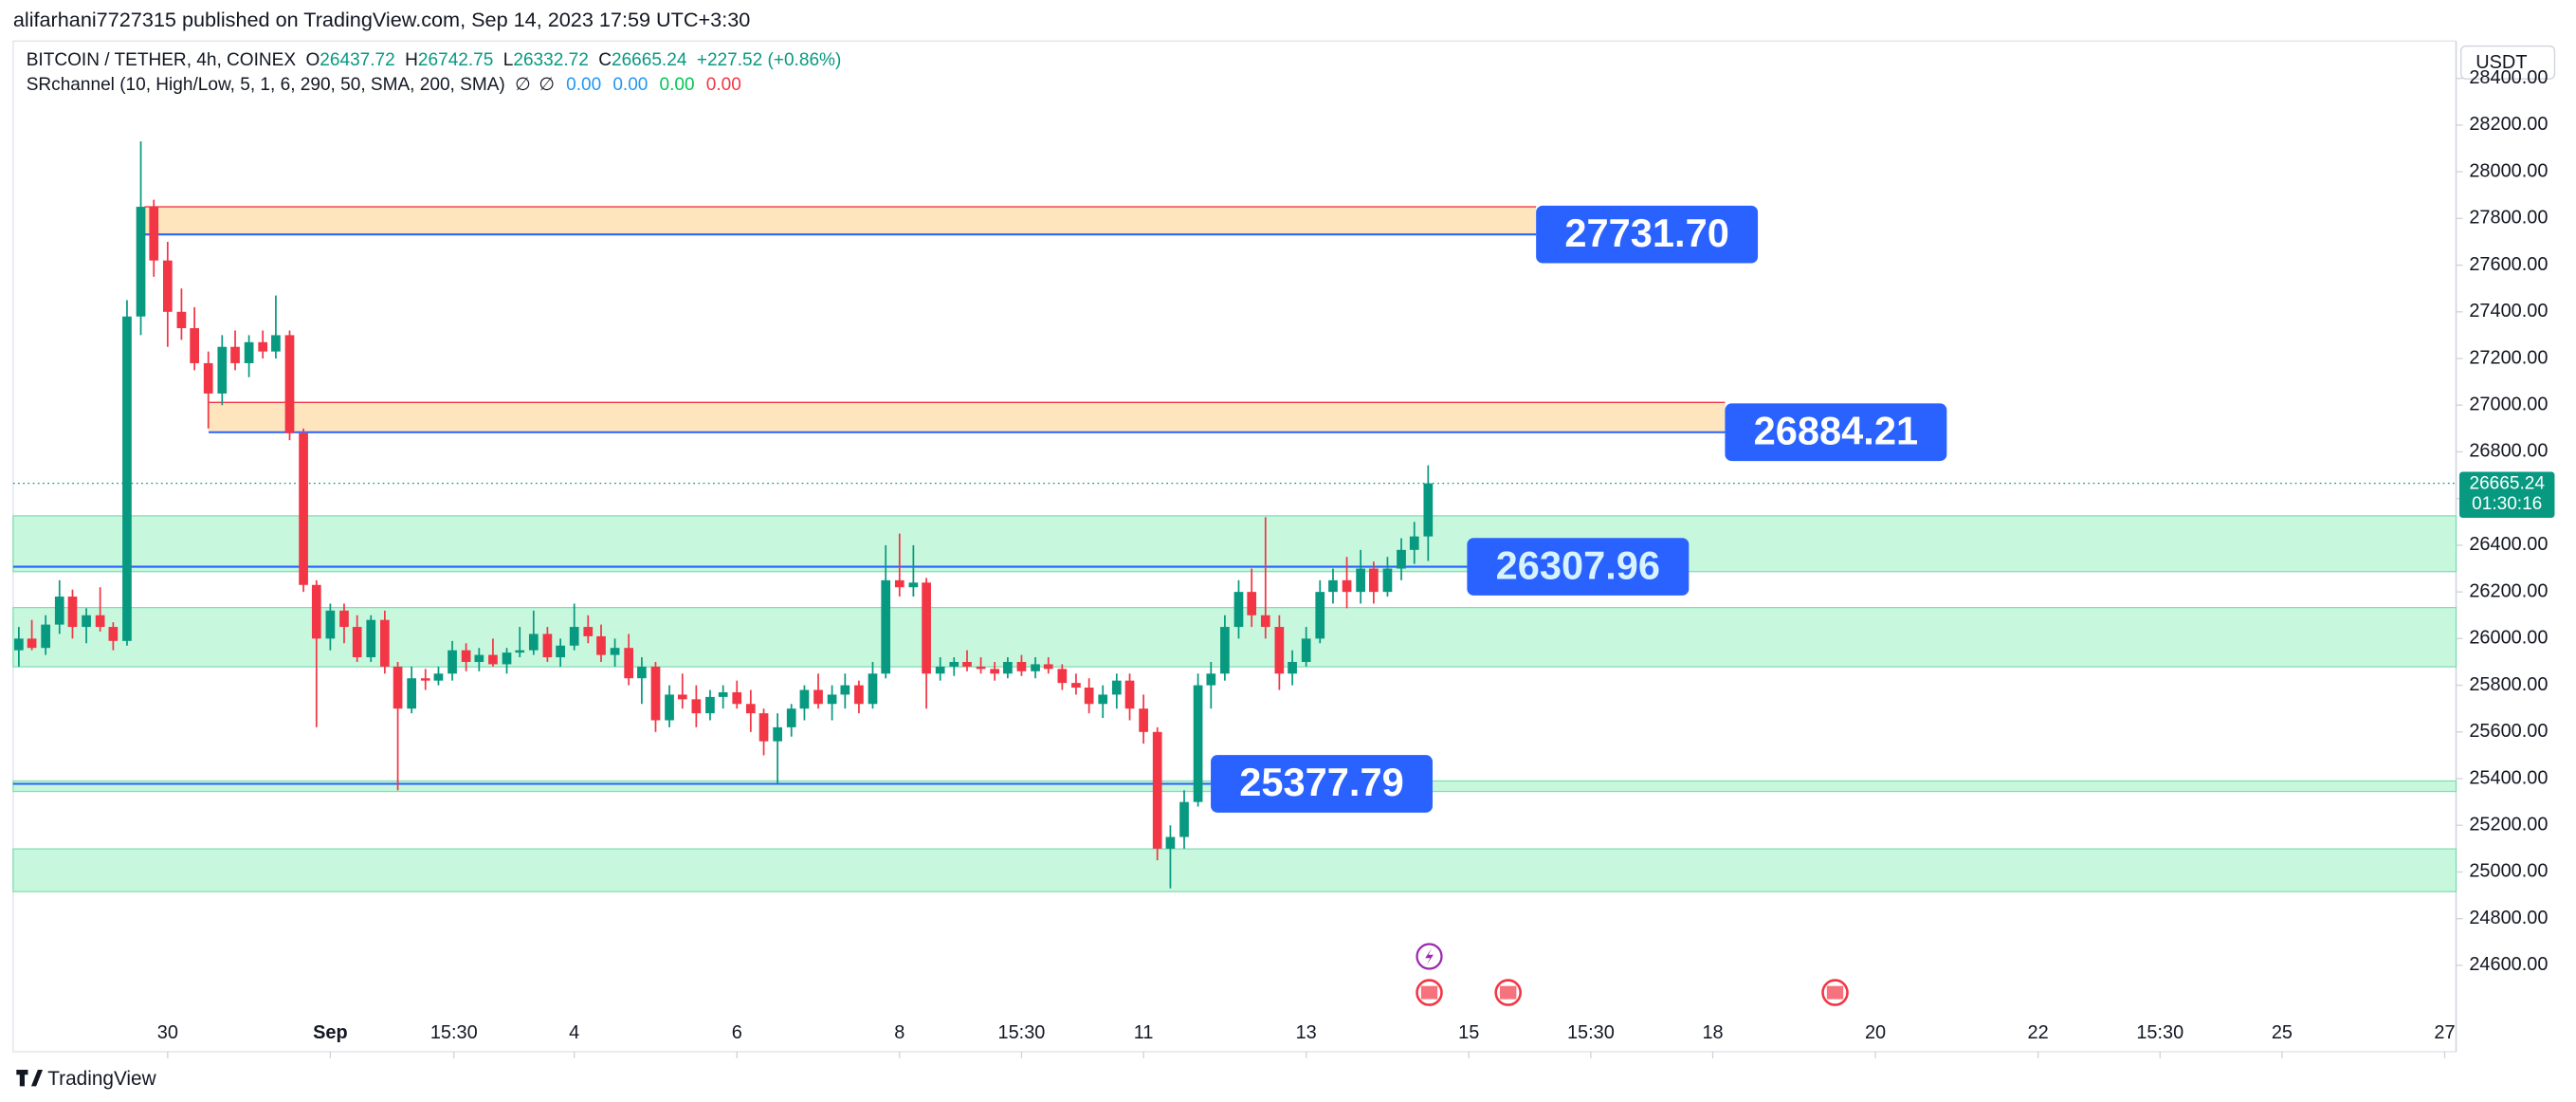 The width and height of the screenshot is (2576, 1102). I want to click on y-tick-label: 28200.00, so click(2508, 124).